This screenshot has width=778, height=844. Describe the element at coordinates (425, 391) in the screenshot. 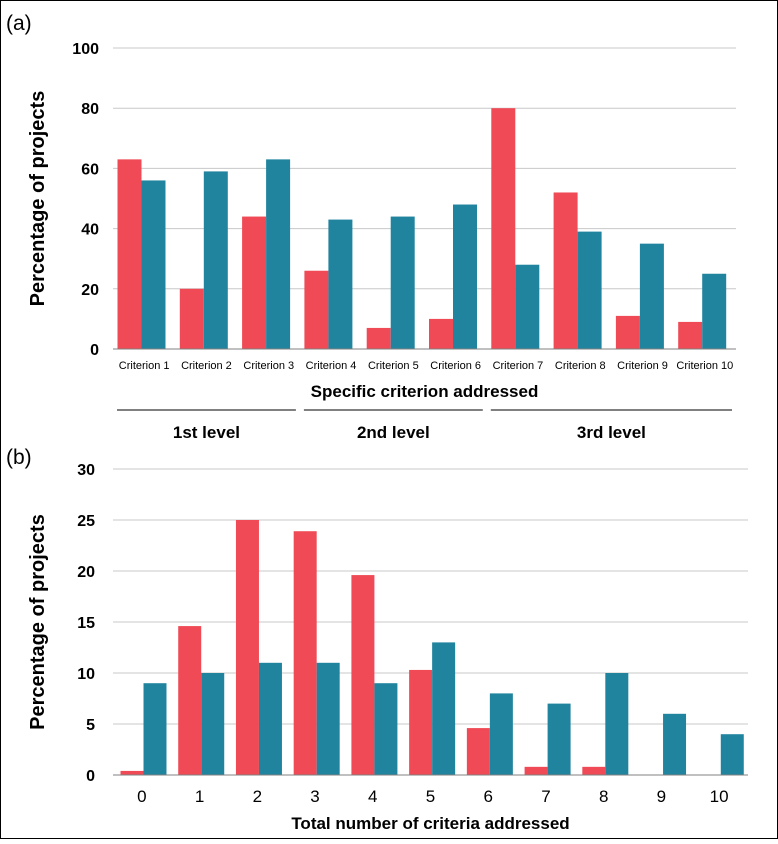

I see `x-axis-label: Specific criterion addressed` at that location.